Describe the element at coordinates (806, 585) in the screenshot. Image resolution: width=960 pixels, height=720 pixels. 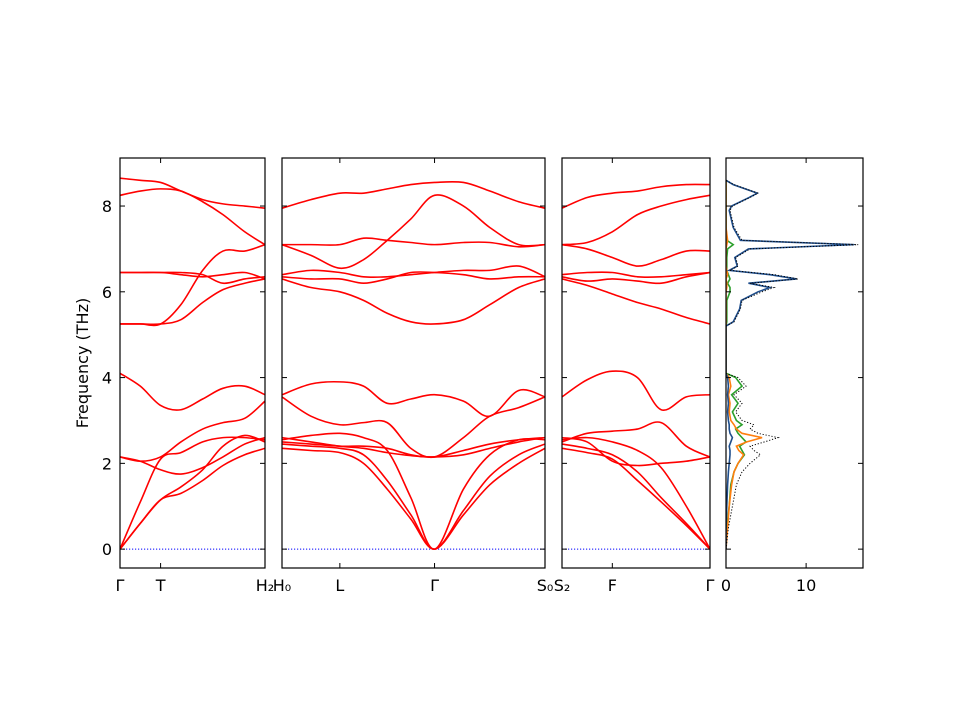
I see `x-tick-label: 10` at that location.